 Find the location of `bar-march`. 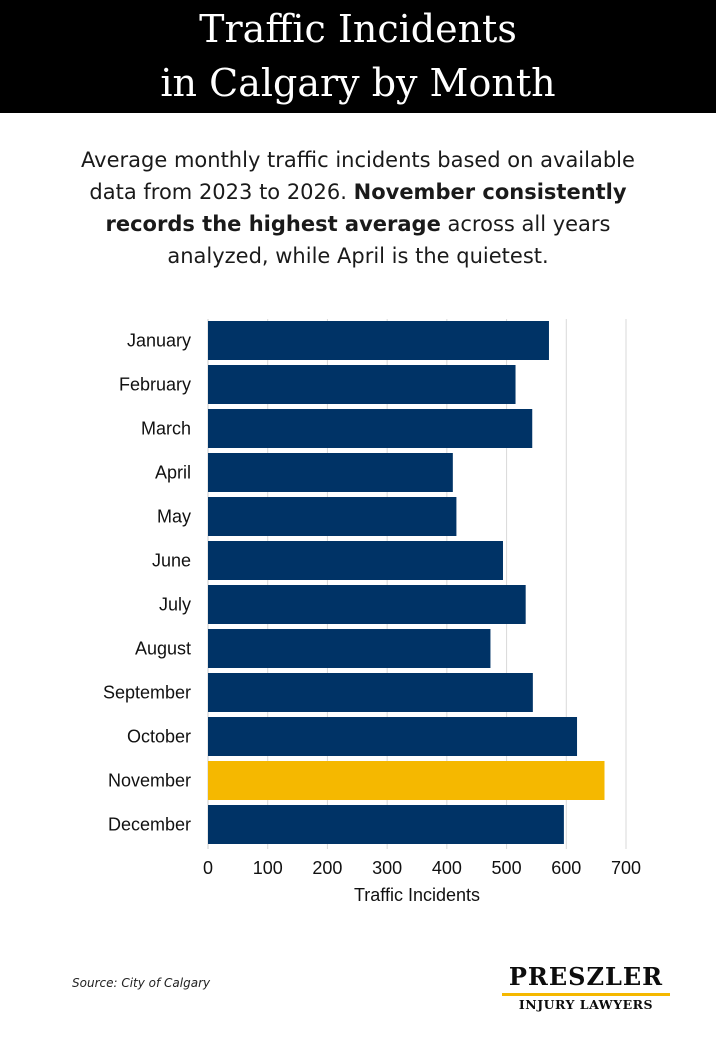

bar-march is located at coordinates (370, 428).